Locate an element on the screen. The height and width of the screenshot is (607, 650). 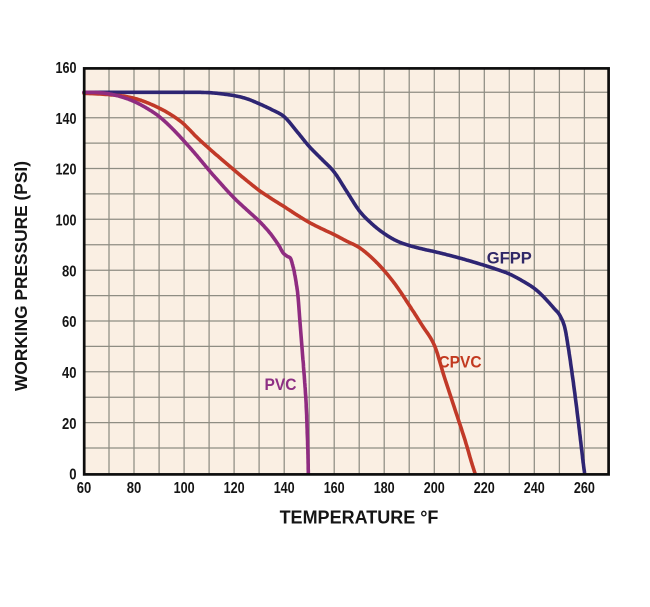
svg-text: 200 is located at coordinates (434, 488).